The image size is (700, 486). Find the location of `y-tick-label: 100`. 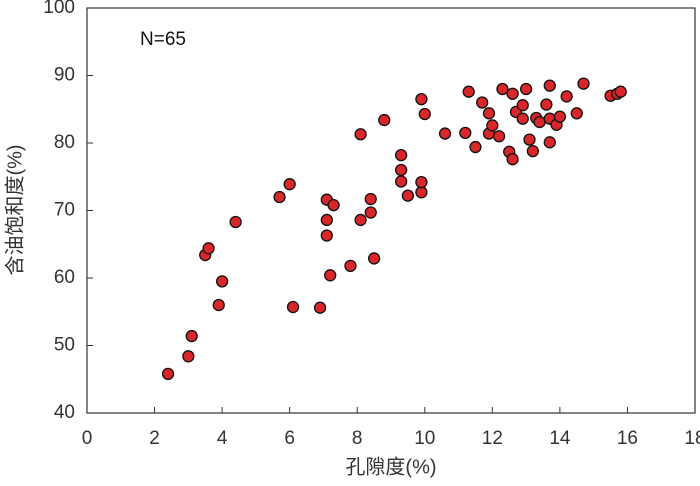

y-tick-label: 100 is located at coordinates (59, 9).